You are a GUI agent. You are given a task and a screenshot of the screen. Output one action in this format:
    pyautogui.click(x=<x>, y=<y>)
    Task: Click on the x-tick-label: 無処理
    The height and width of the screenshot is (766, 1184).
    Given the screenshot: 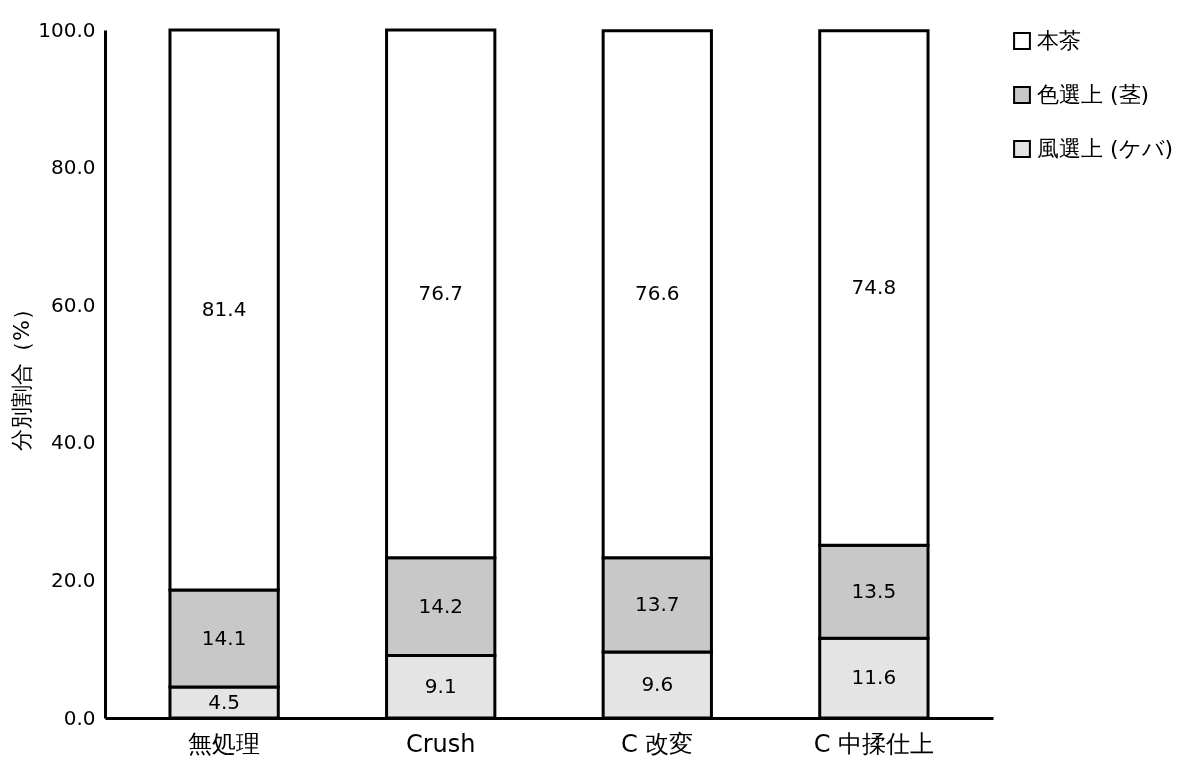 What is the action you would take?
    pyautogui.click(x=224, y=743)
    